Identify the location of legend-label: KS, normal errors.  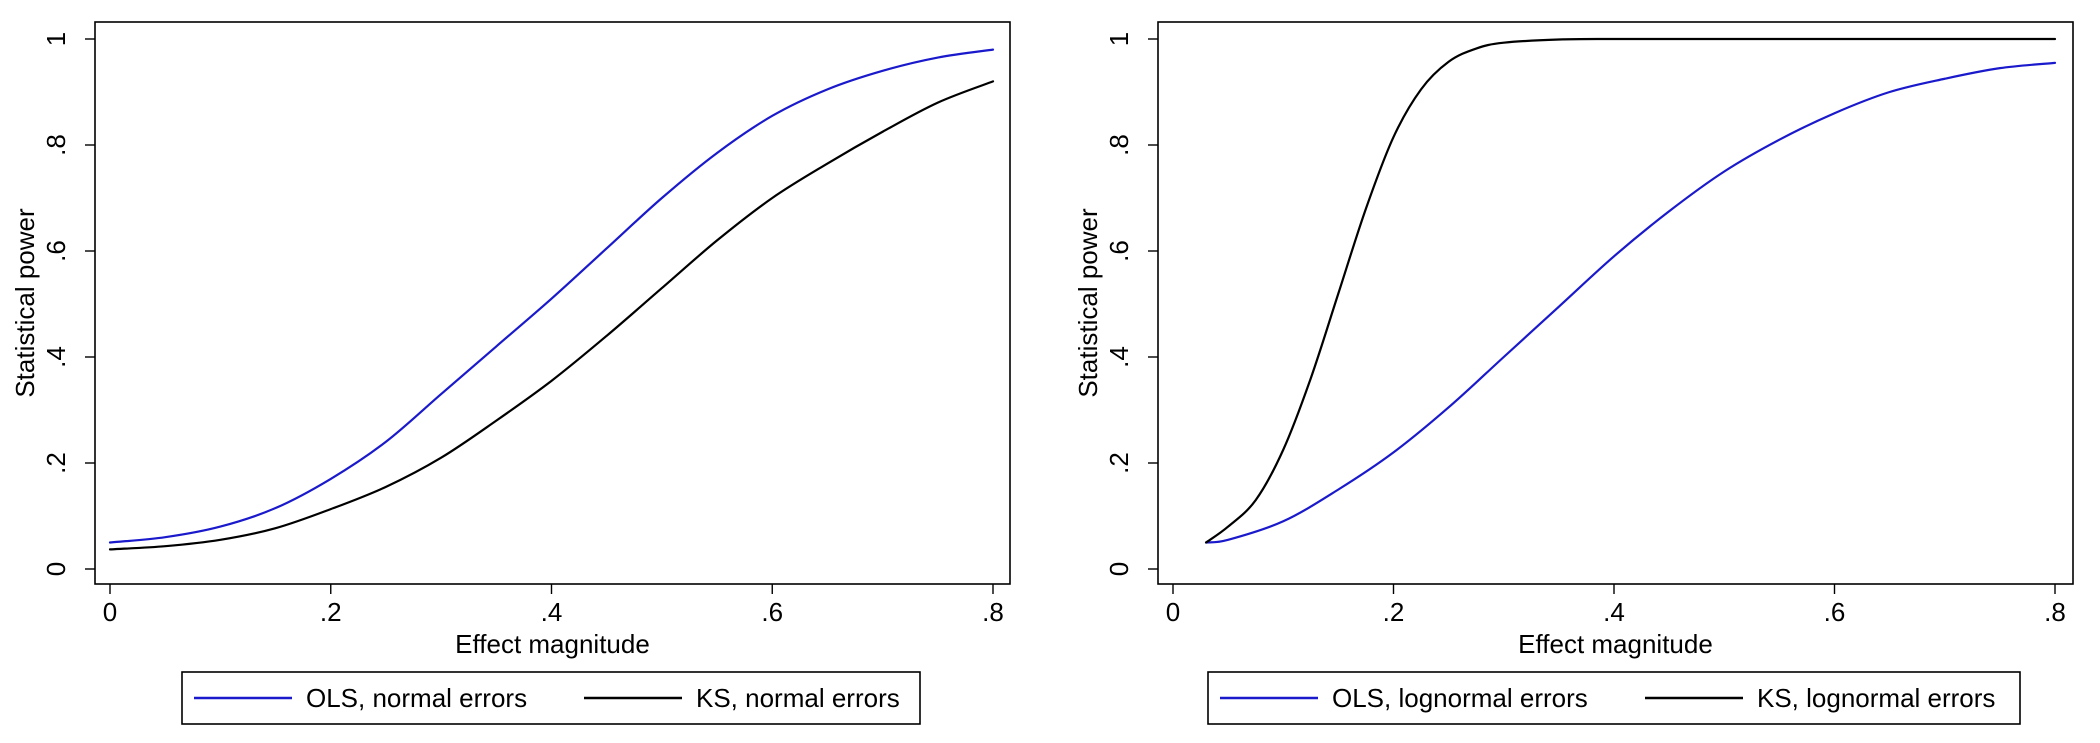
(798, 698).